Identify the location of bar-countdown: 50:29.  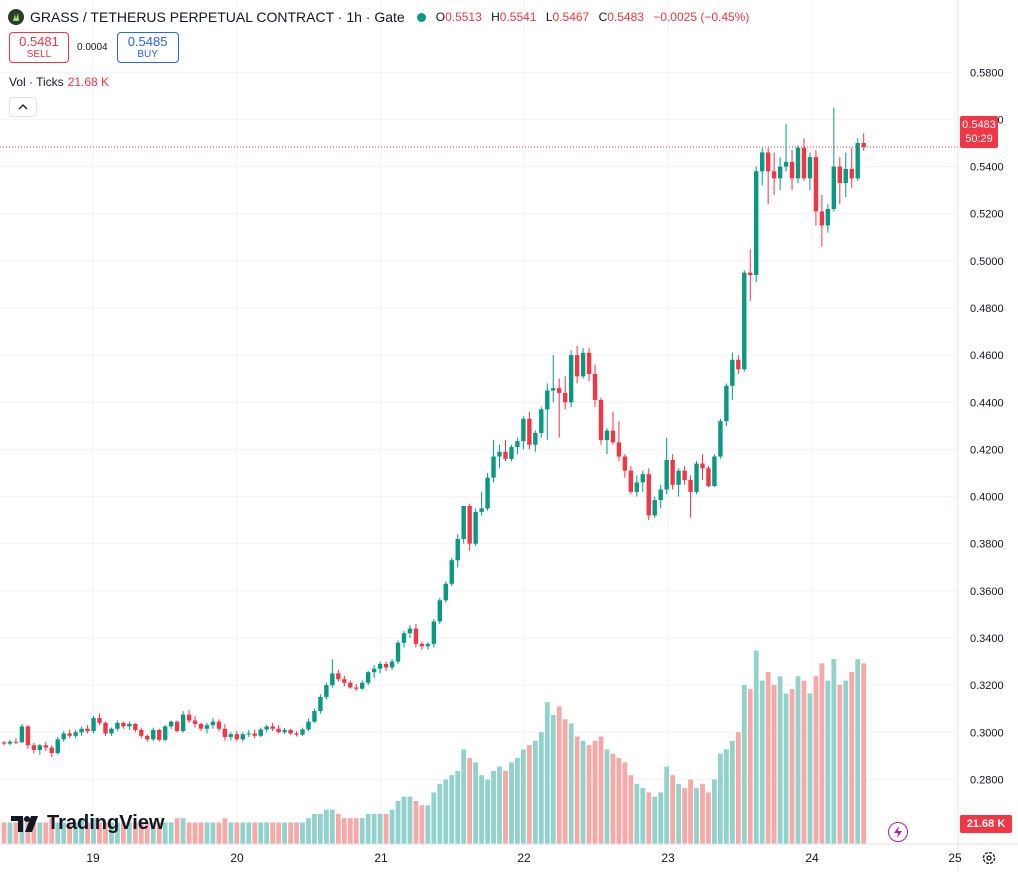
(979, 139).